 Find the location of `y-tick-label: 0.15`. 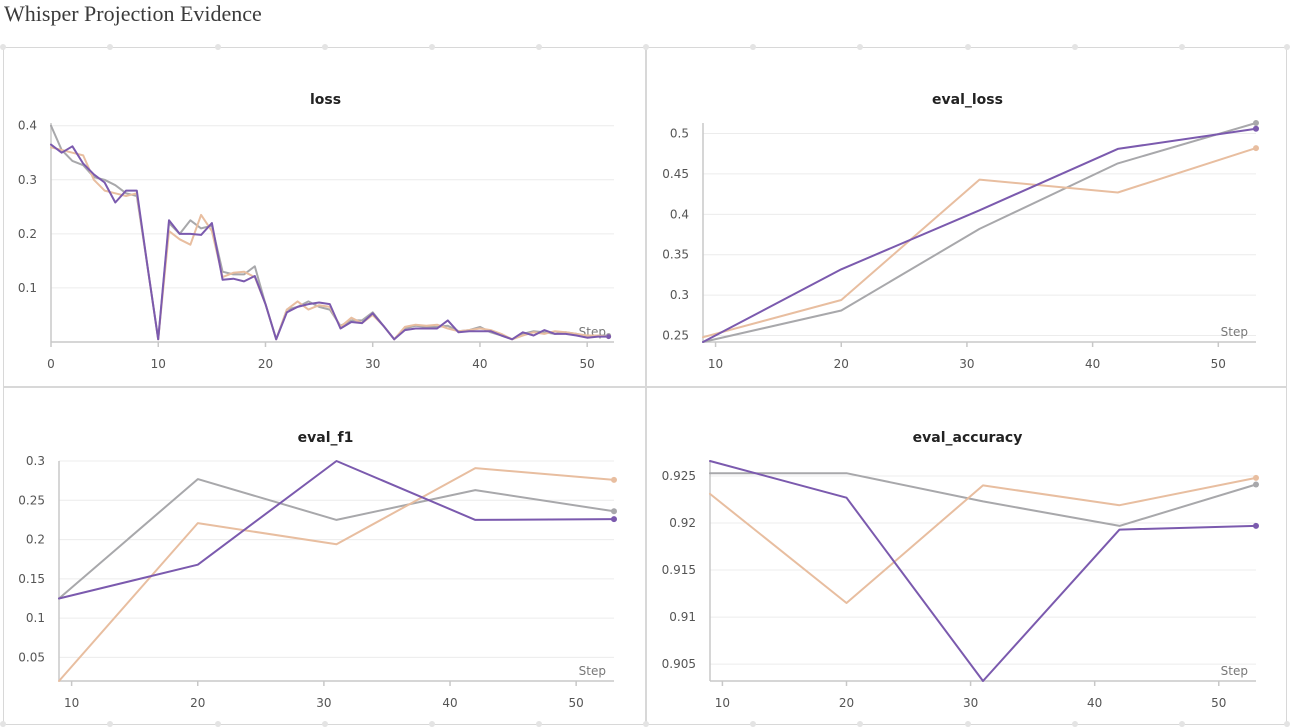

y-tick-label: 0.15 is located at coordinates (31, 579).